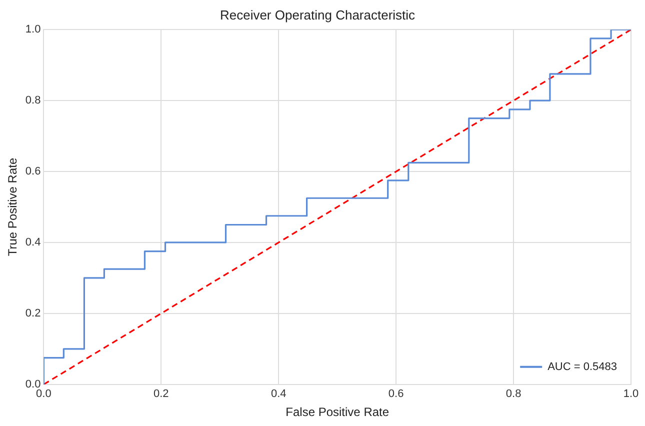  What do you see at coordinates (33, 242) in the screenshot?
I see `y-tick-label: 0.4` at bounding box center [33, 242].